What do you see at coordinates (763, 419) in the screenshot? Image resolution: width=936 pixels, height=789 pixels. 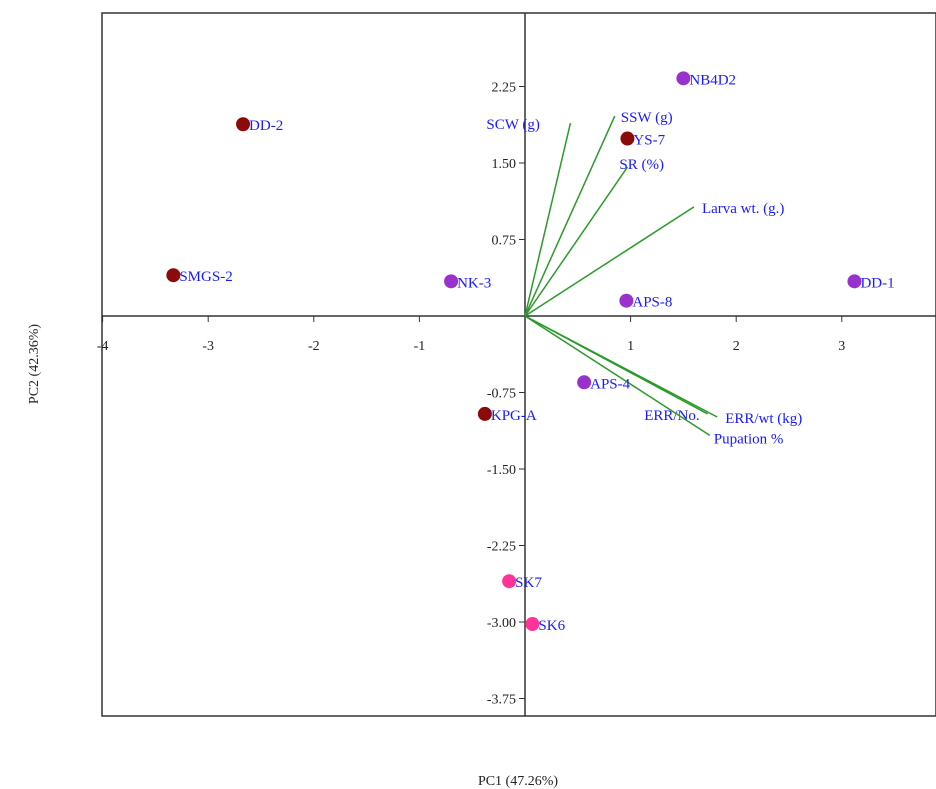 I see `vector-label: ERR/wt (kg)` at bounding box center [763, 419].